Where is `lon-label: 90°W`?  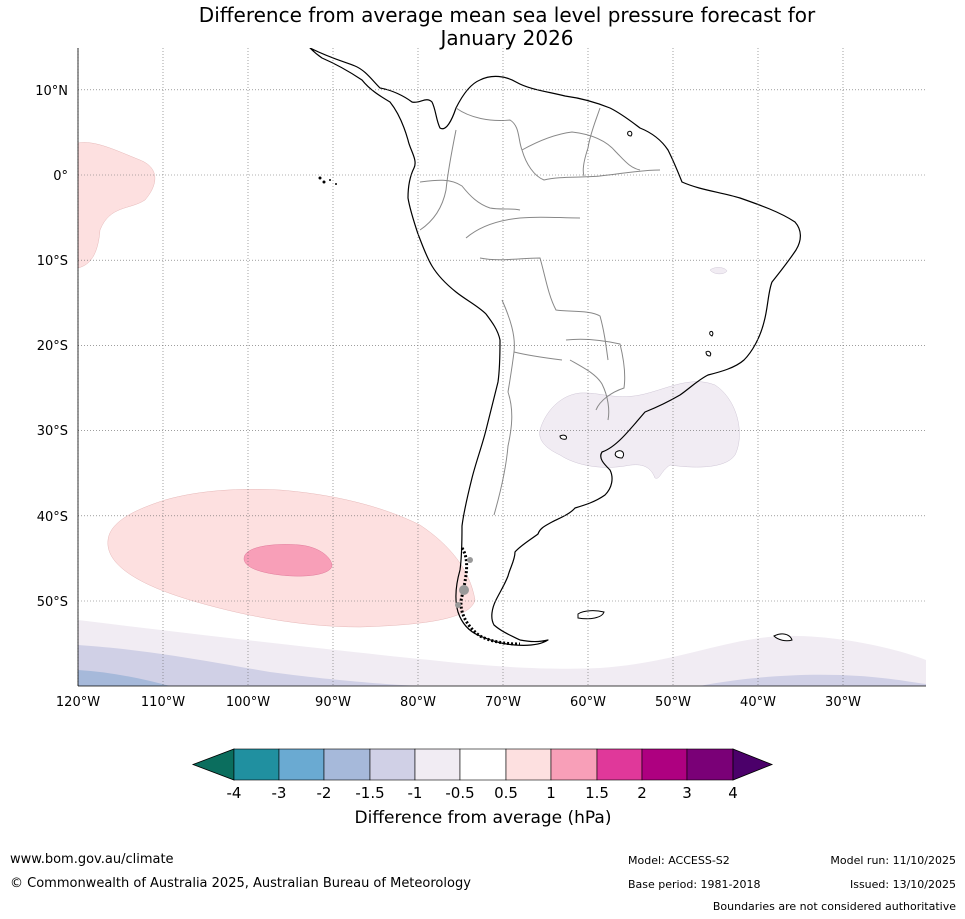
lon-label: 90°W is located at coordinates (333, 702).